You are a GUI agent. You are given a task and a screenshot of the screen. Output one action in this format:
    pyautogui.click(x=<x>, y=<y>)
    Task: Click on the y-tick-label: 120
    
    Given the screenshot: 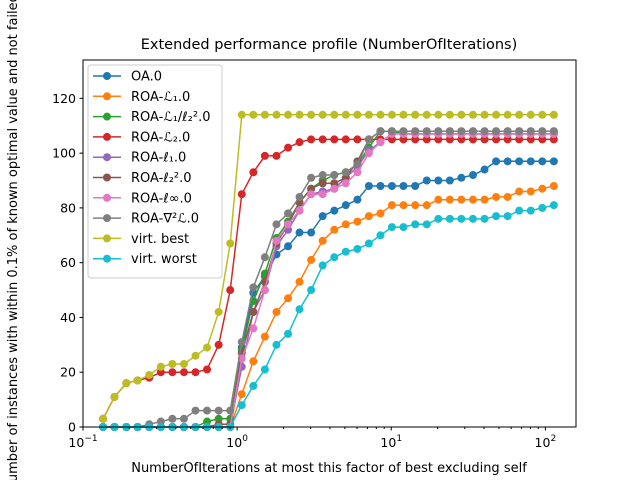 What is the action you would take?
    pyautogui.click(x=64, y=98)
    